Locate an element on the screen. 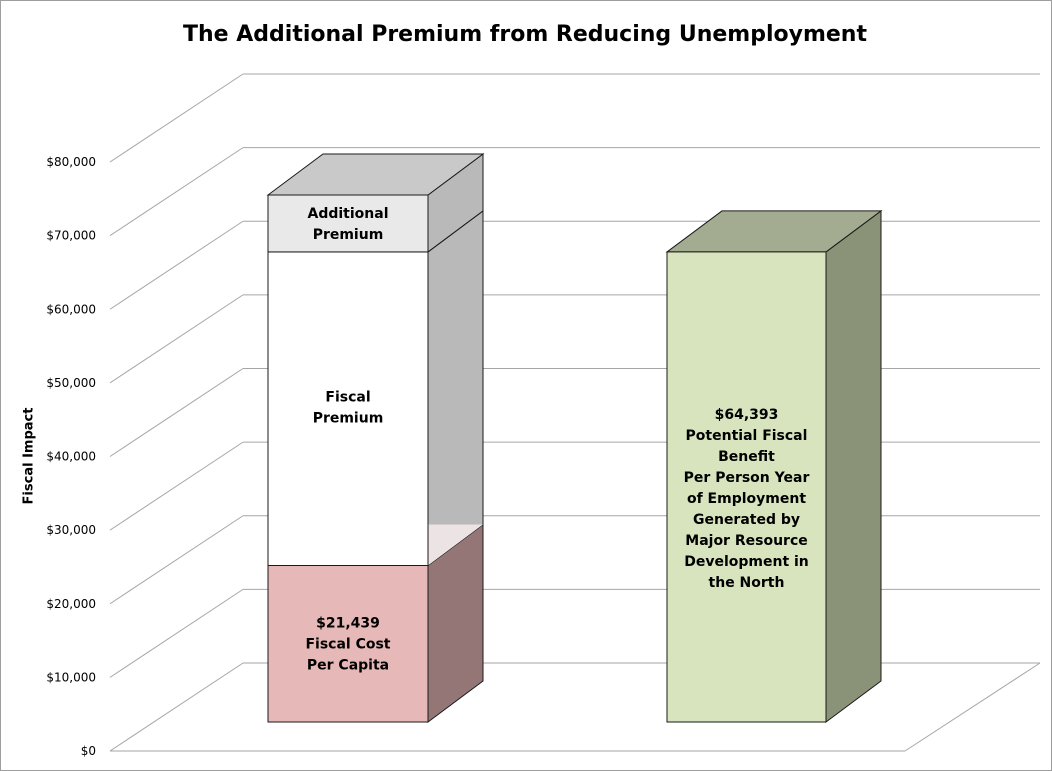 The width and height of the screenshot is (1052, 771). y-tick-label: $50,000 is located at coordinates (71, 383).